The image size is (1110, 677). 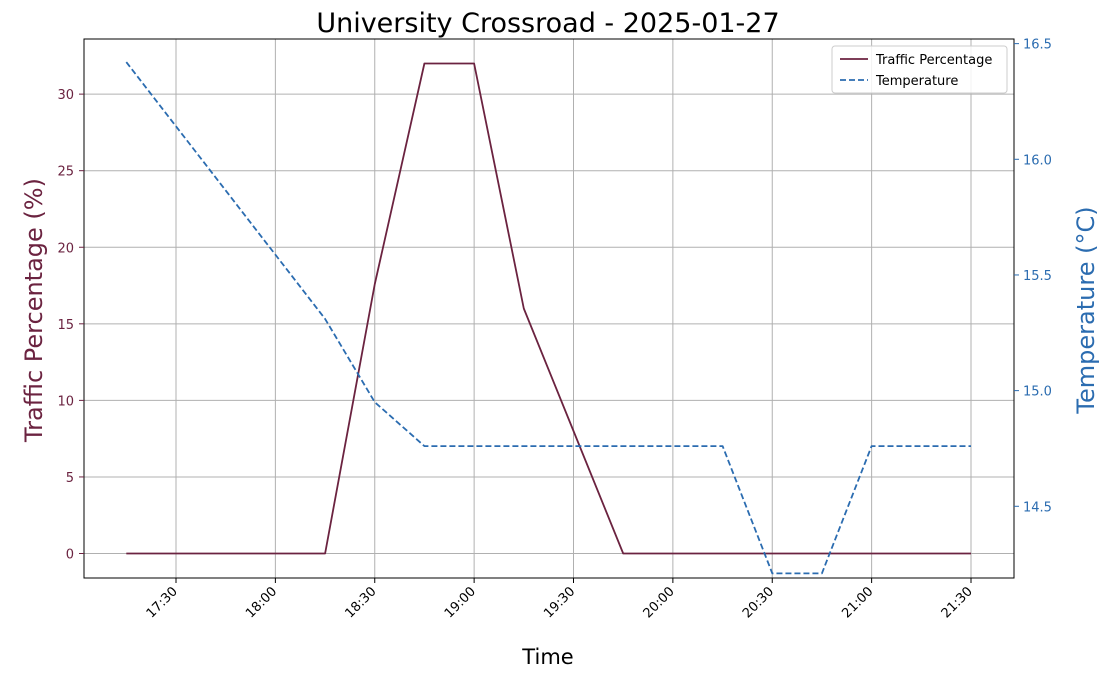 What do you see at coordinates (1037, 276) in the screenshot?
I see `y-right-tick-label: 15.5` at bounding box center [1037, 276].